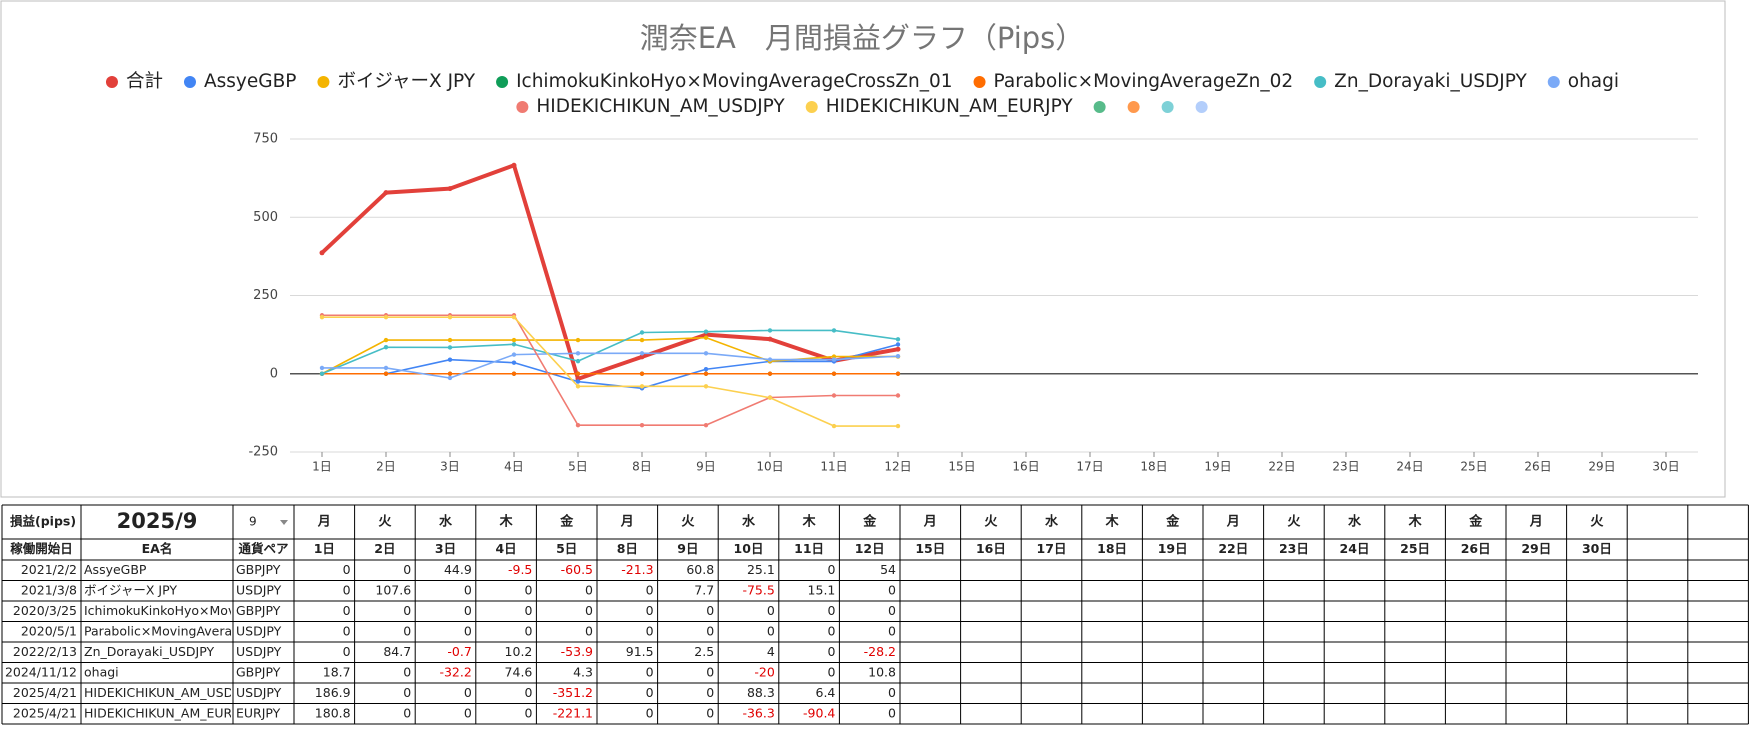 The height and width of the screenshot is (730, 1759). I want to click on pips-value: -351.2, so click(573, 692).